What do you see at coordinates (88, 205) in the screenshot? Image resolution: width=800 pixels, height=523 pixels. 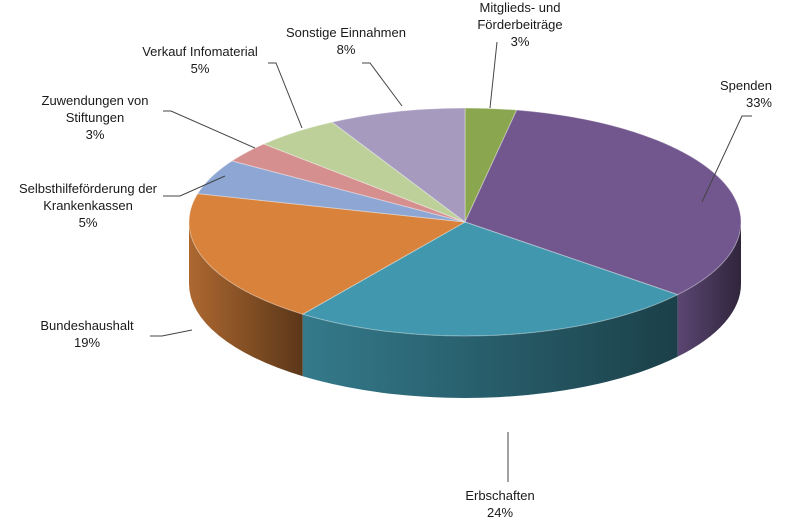 I see `slice-label-4: Selbsthilfeförderung der Krankenkassen 5%` at bounding box center [88, 205].